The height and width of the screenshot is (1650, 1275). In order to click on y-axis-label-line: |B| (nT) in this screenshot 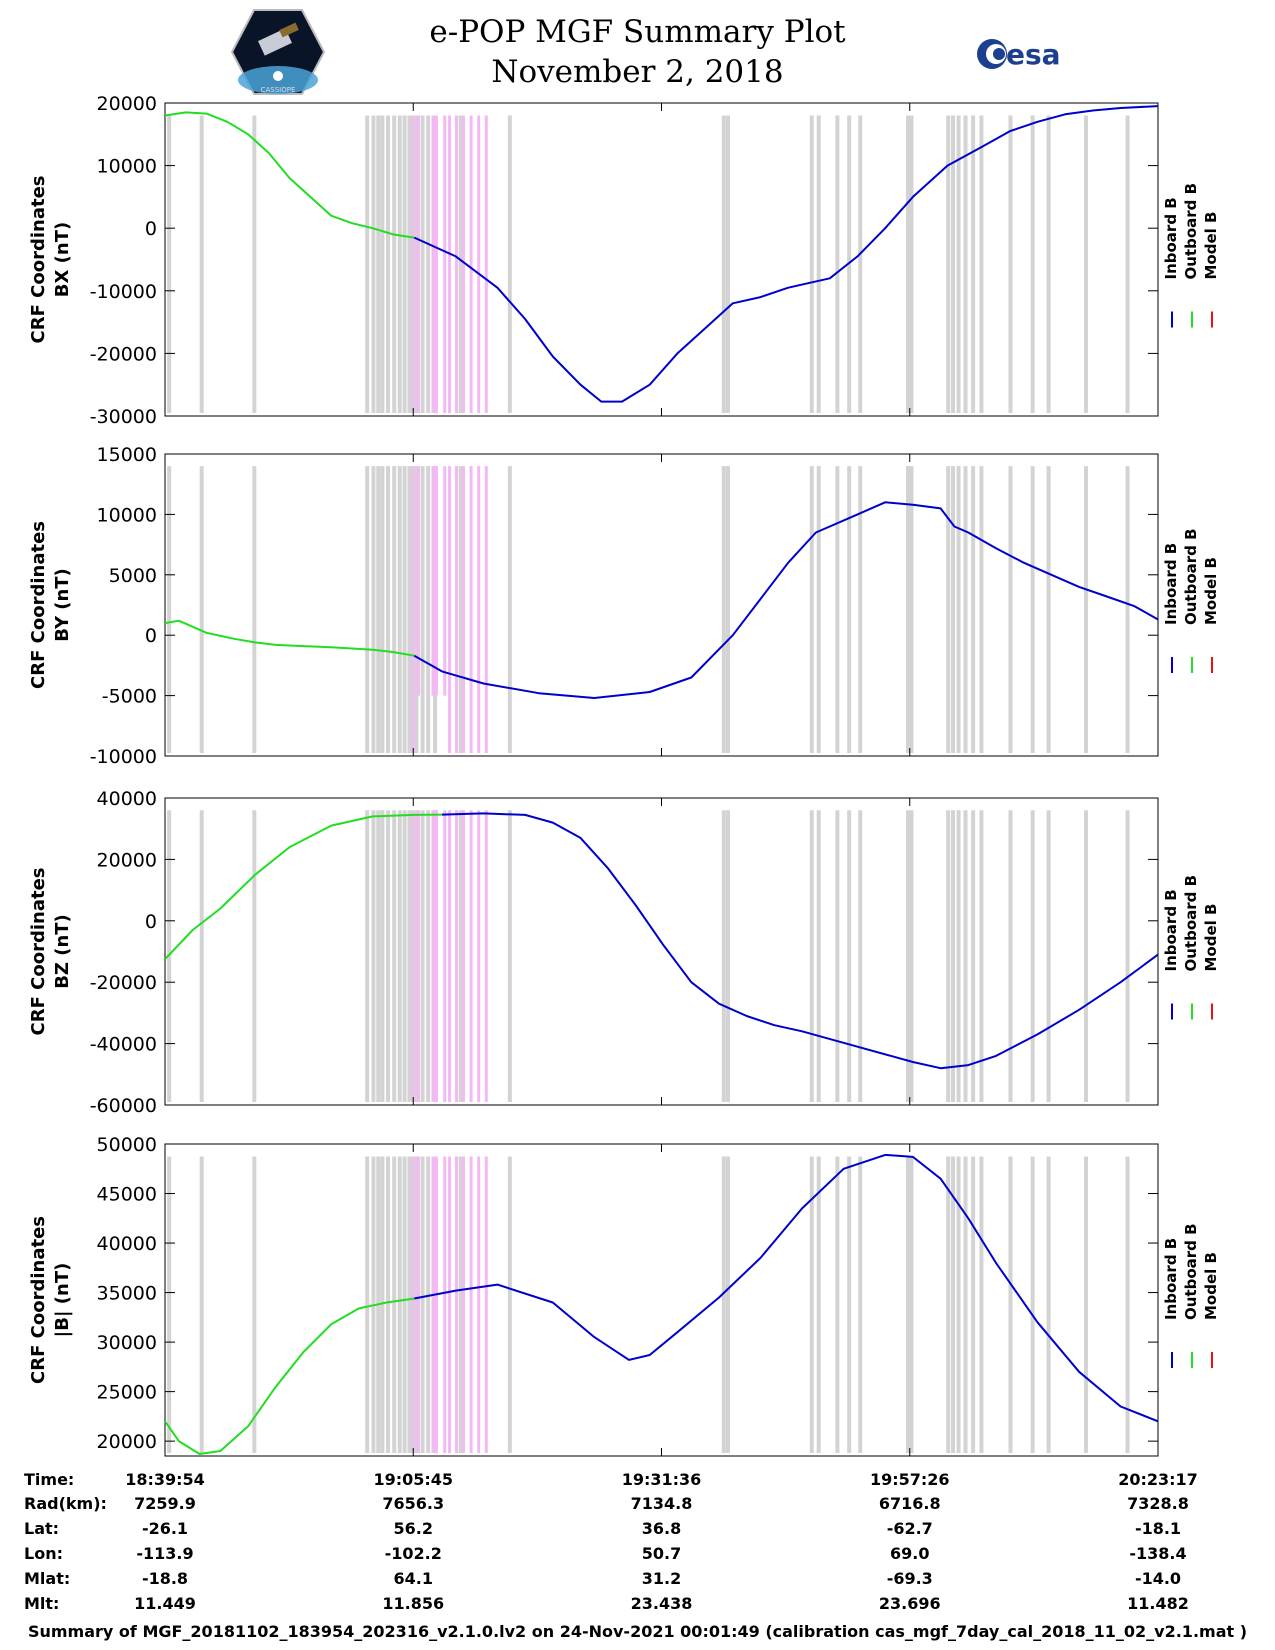, I will do `click(62, 1300)`.